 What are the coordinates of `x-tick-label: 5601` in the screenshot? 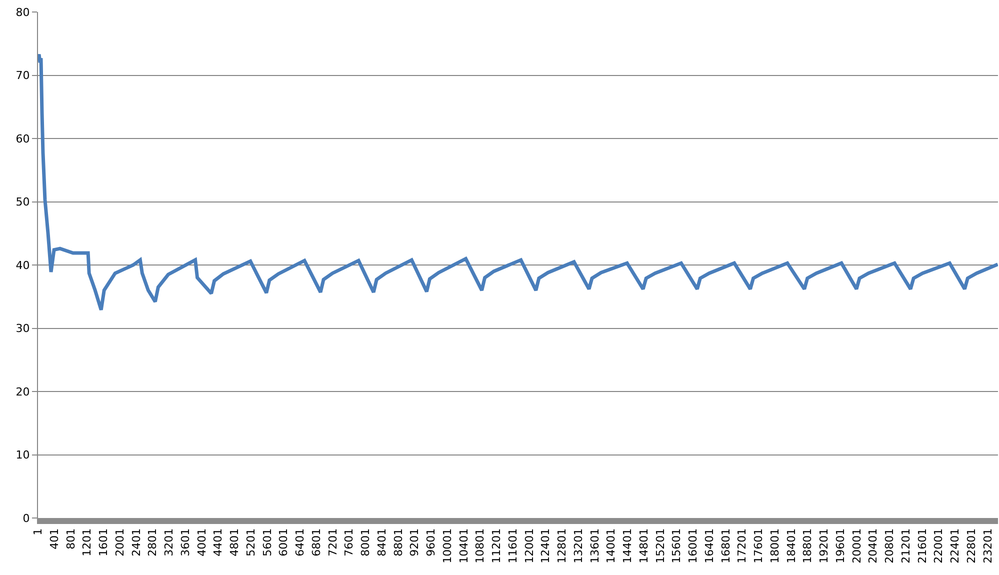 It's located at (267, 542).